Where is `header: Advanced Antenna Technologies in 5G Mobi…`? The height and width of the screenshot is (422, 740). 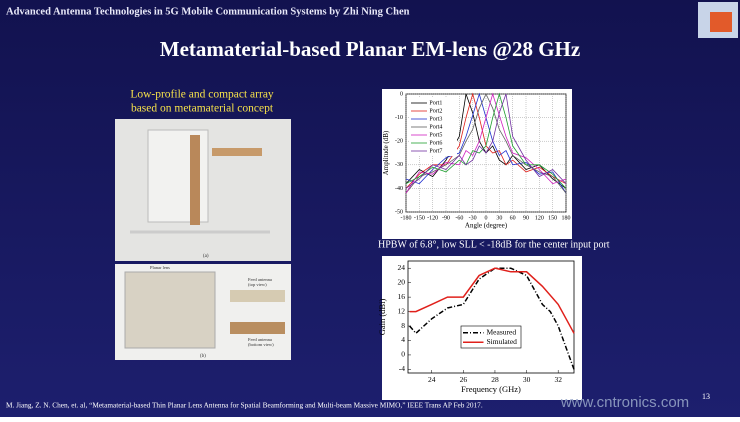
header: Advanced Antenna Technologies in 5G Mobi… is located at coordinates (208, 11).